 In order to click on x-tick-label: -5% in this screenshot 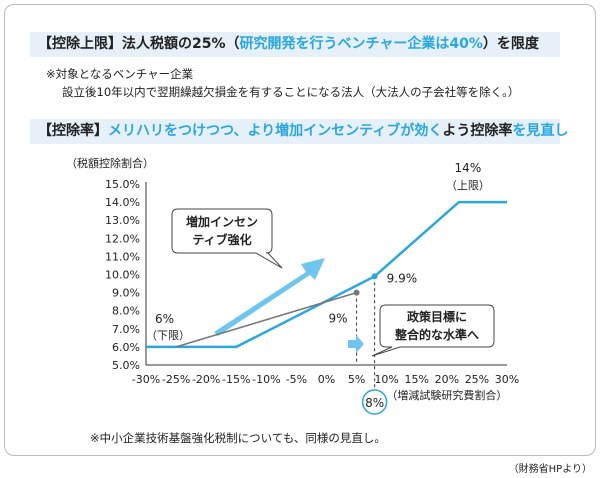, I will do `click(296, 379)`.